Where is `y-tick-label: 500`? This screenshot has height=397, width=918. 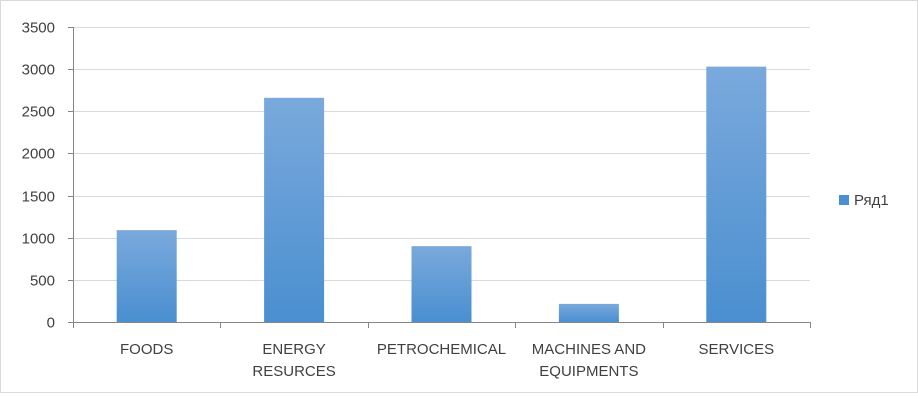
y-tick-label: 500 is located at coordinates (42, 281).